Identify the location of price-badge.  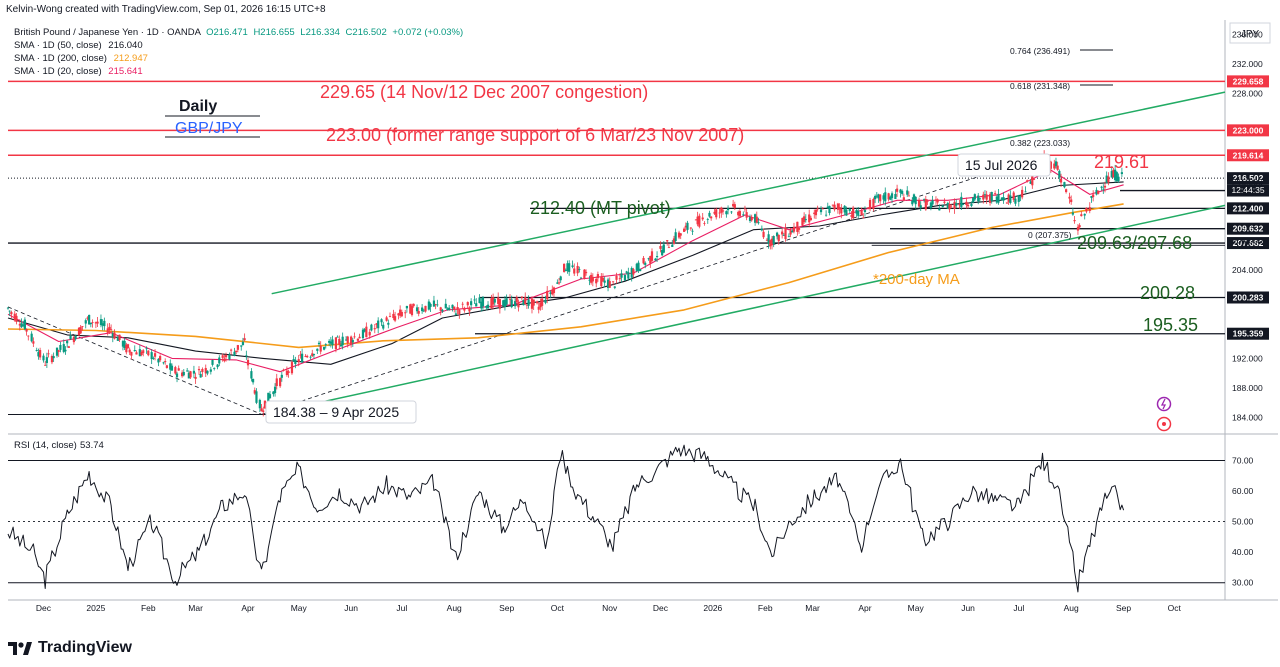
(1248, 228).